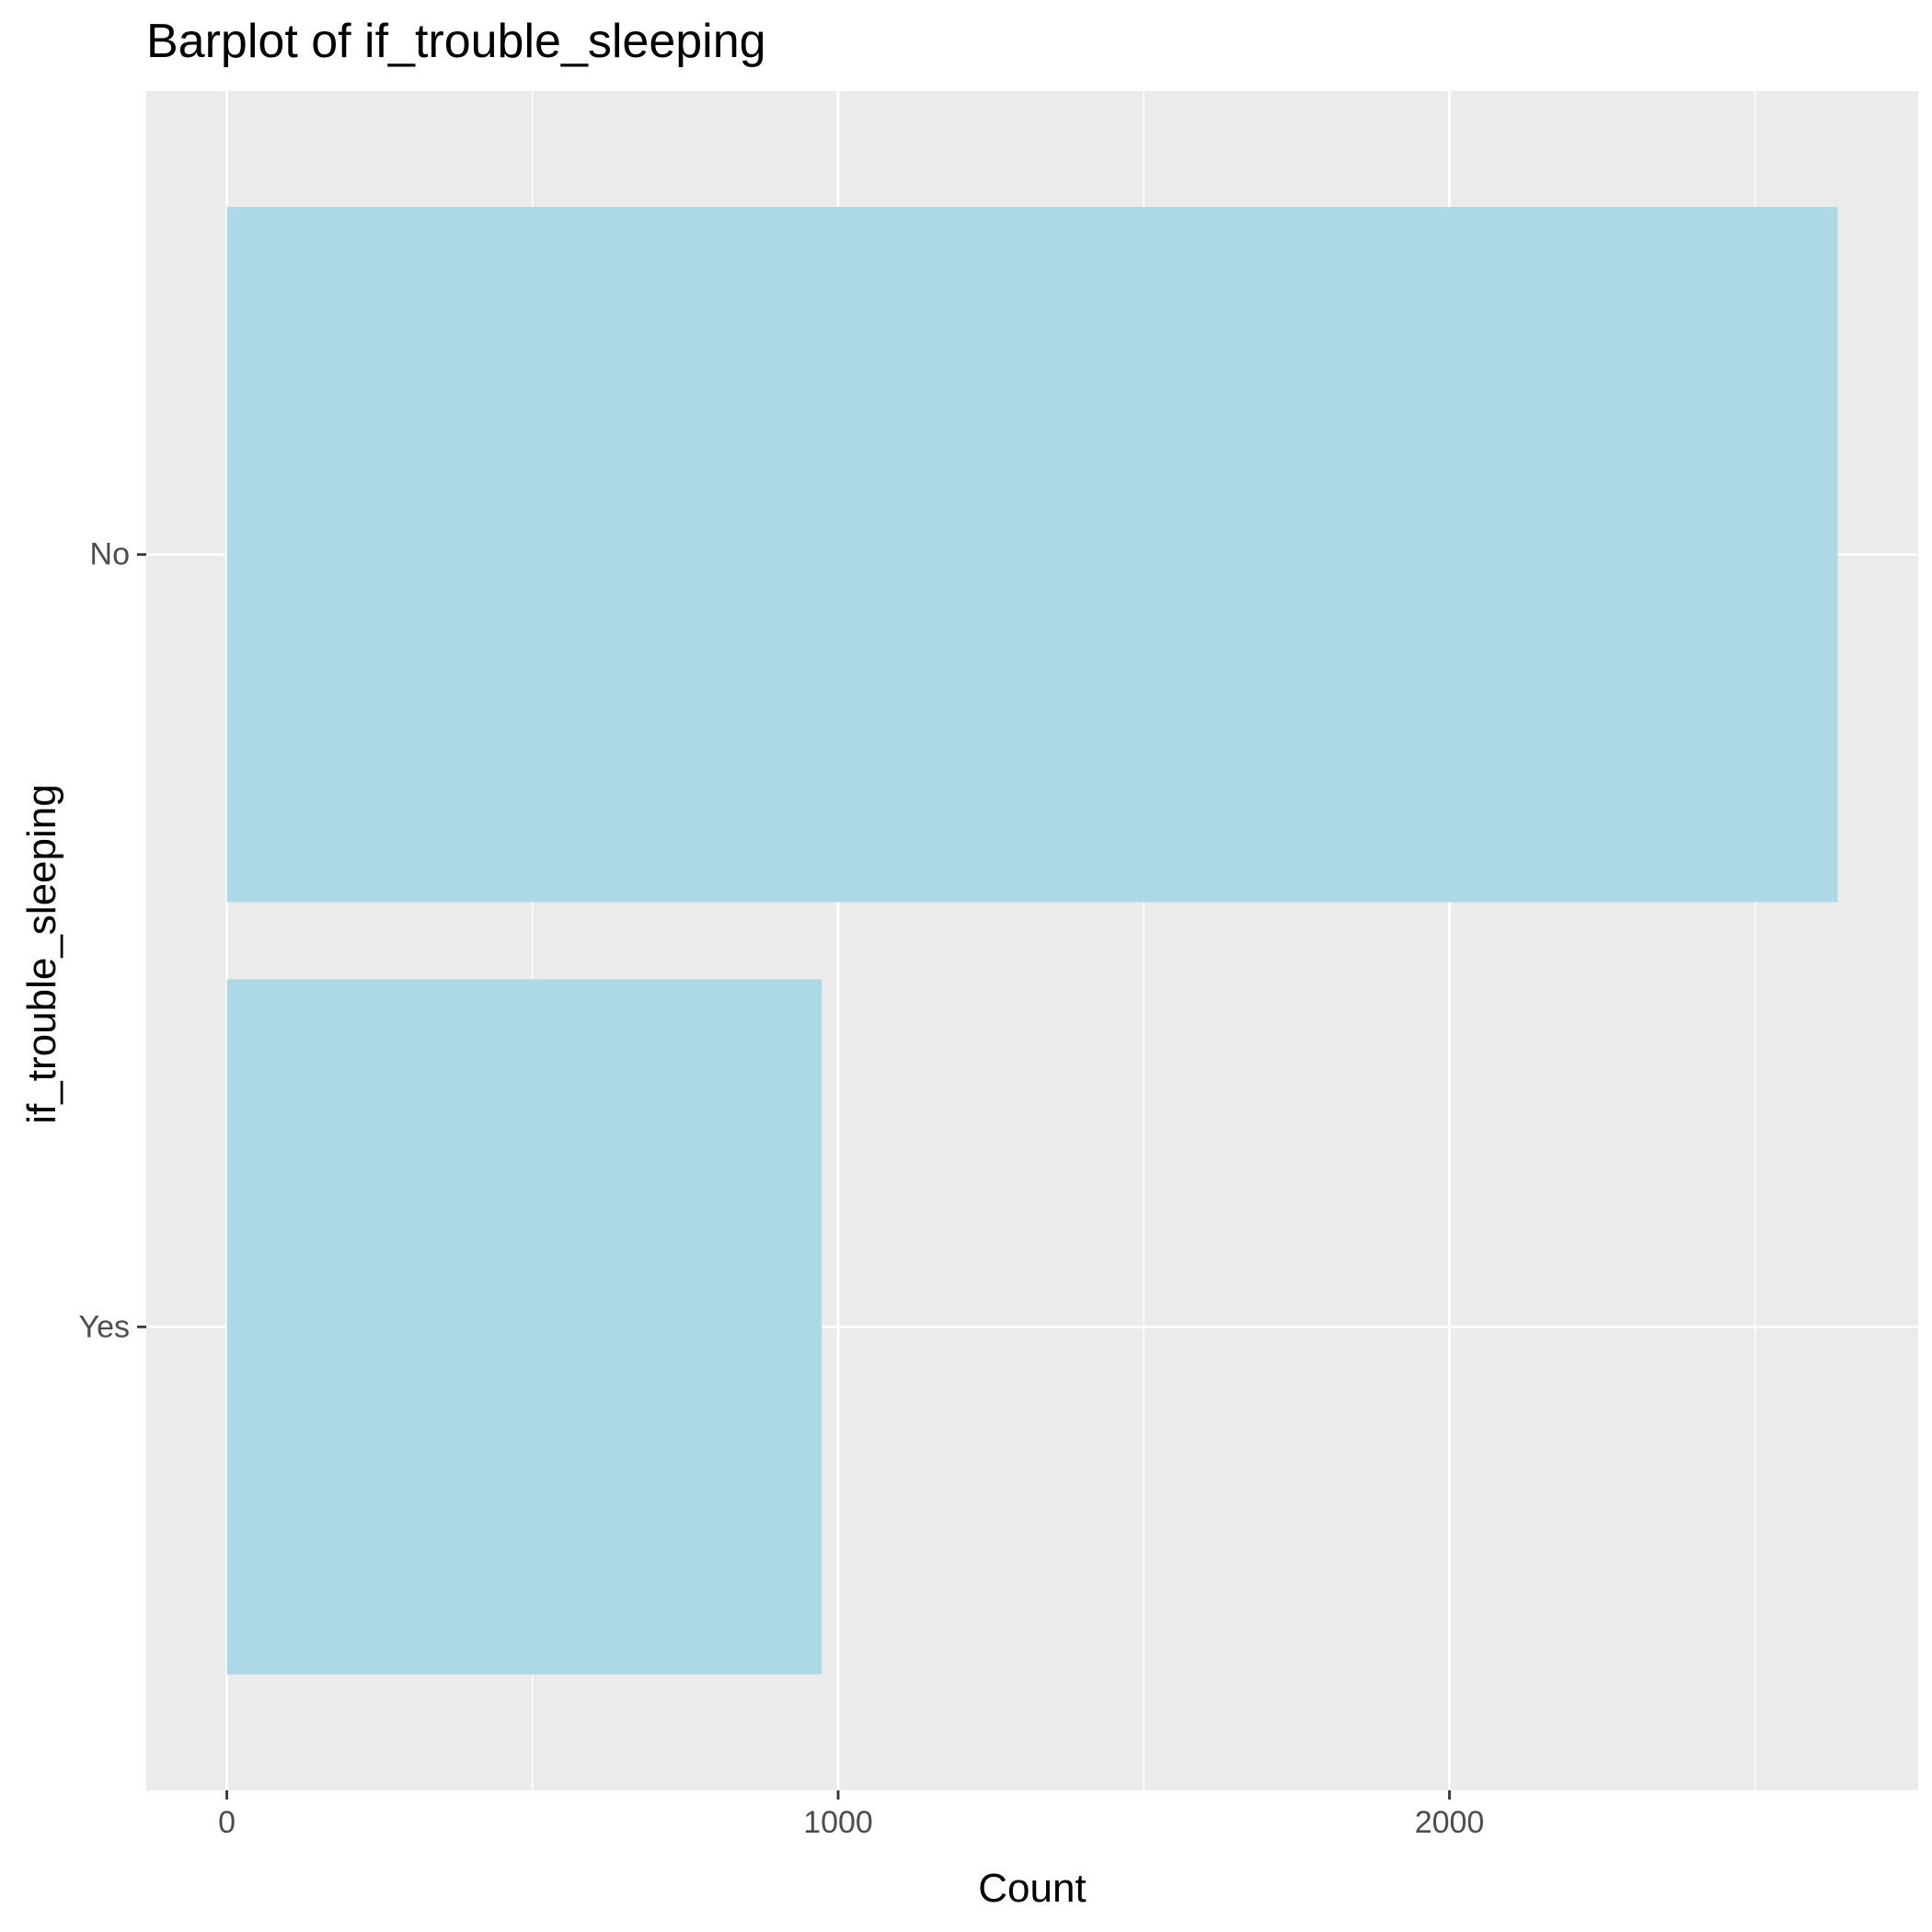 This screenshot has height=1932, width=1932. Describe the element at coordinates (104, 1326) in the screenshot. I see `y-tick-label: Yes` at that location.